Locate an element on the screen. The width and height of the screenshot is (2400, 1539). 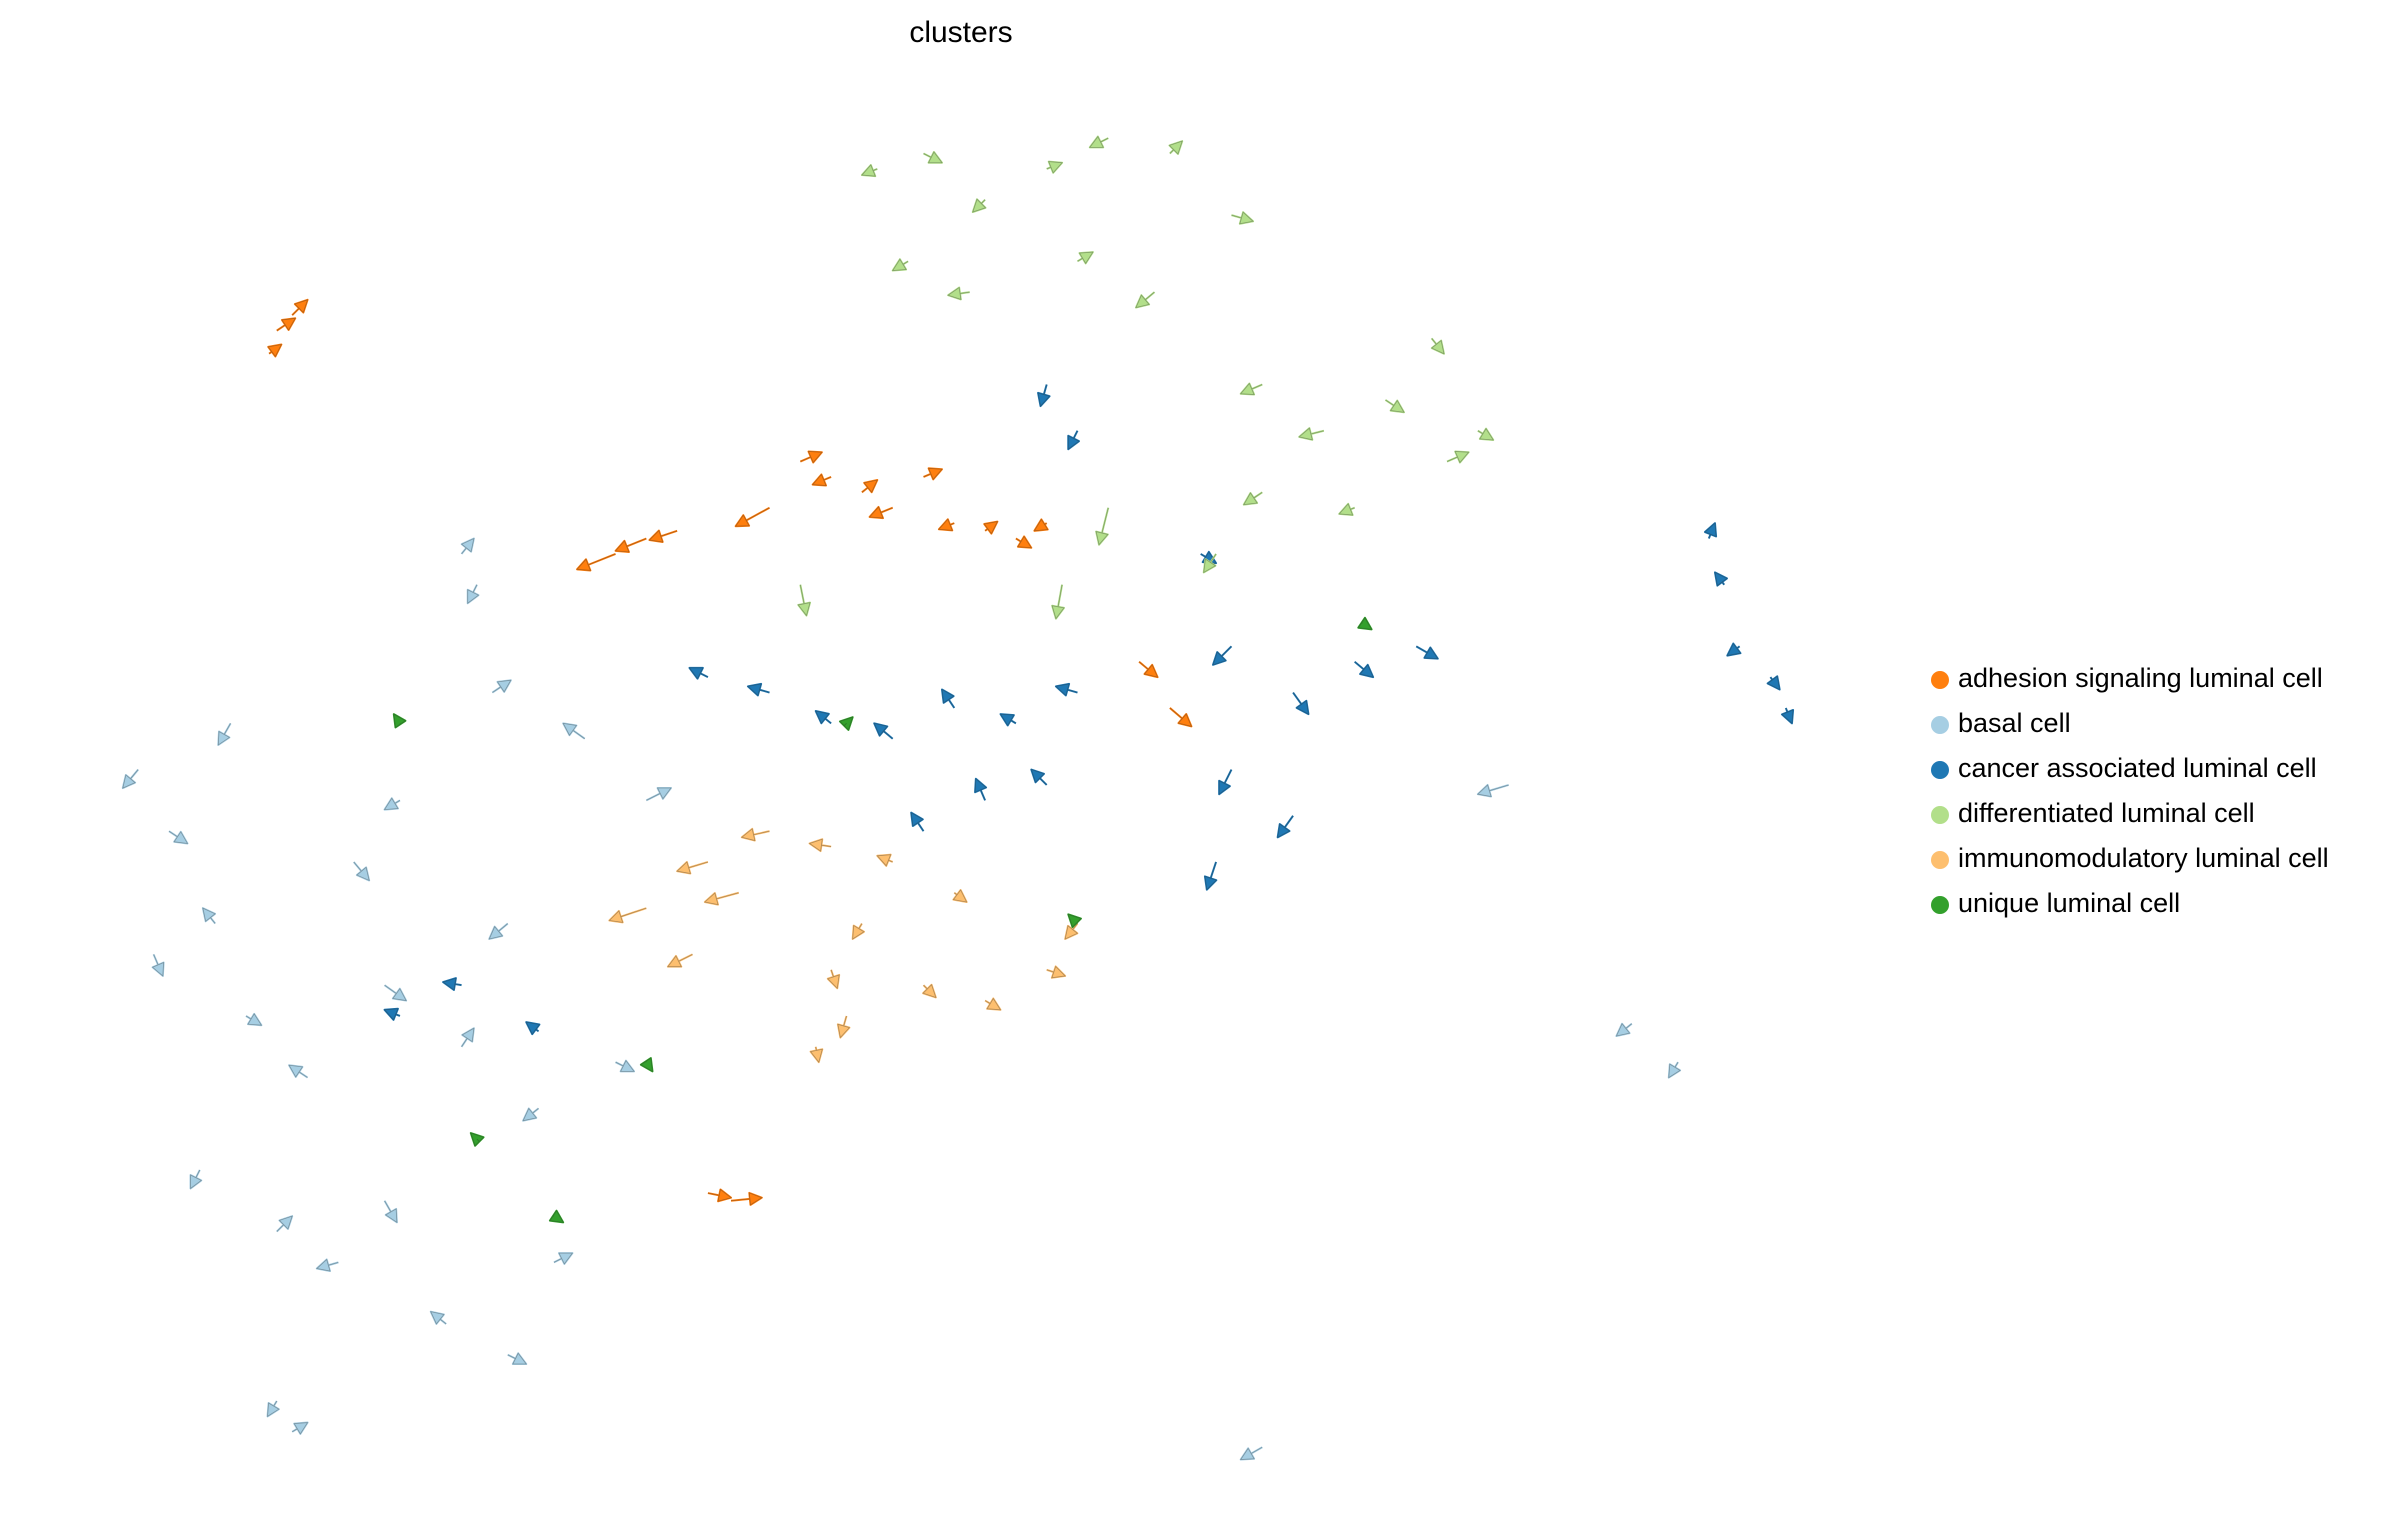
legend-swatch is located at coordinates (1940, 905).